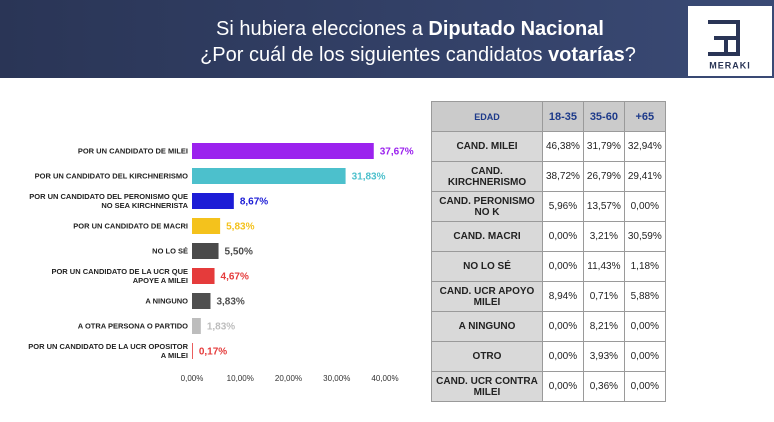  I want to click on header-cell: +65, so click(644, 116).